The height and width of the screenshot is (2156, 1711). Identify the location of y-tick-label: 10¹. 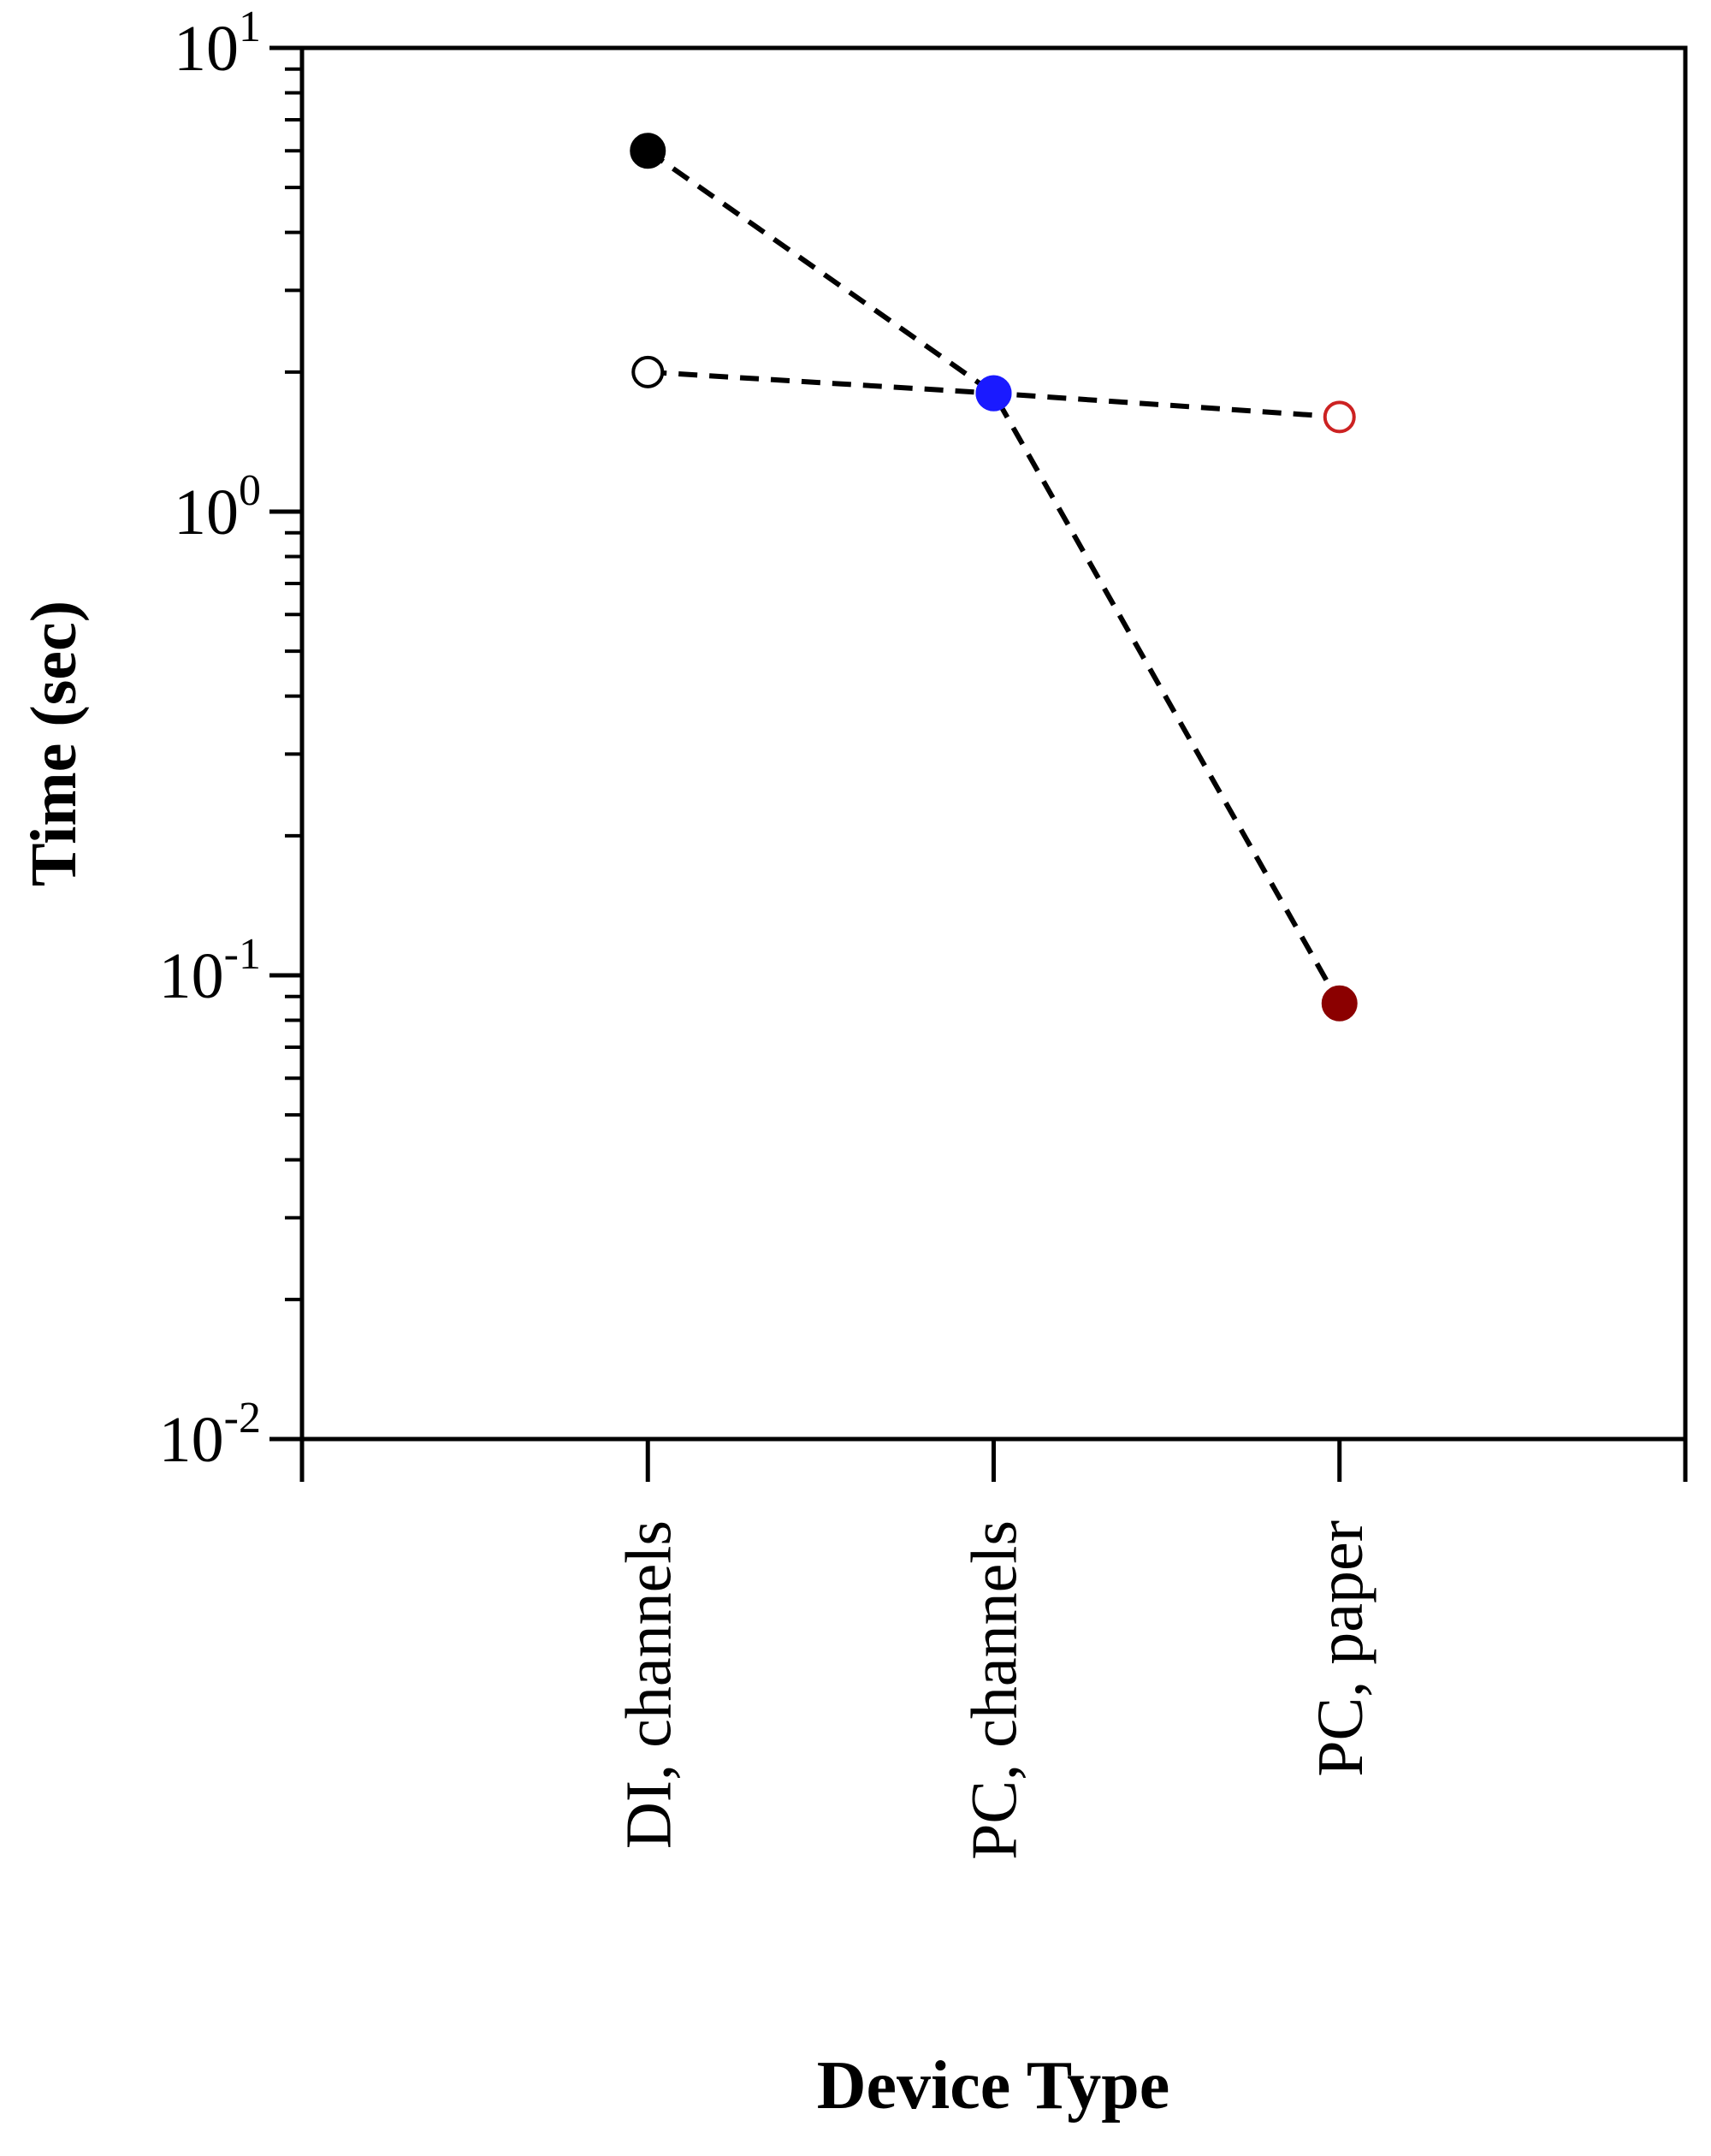
(218, 44).